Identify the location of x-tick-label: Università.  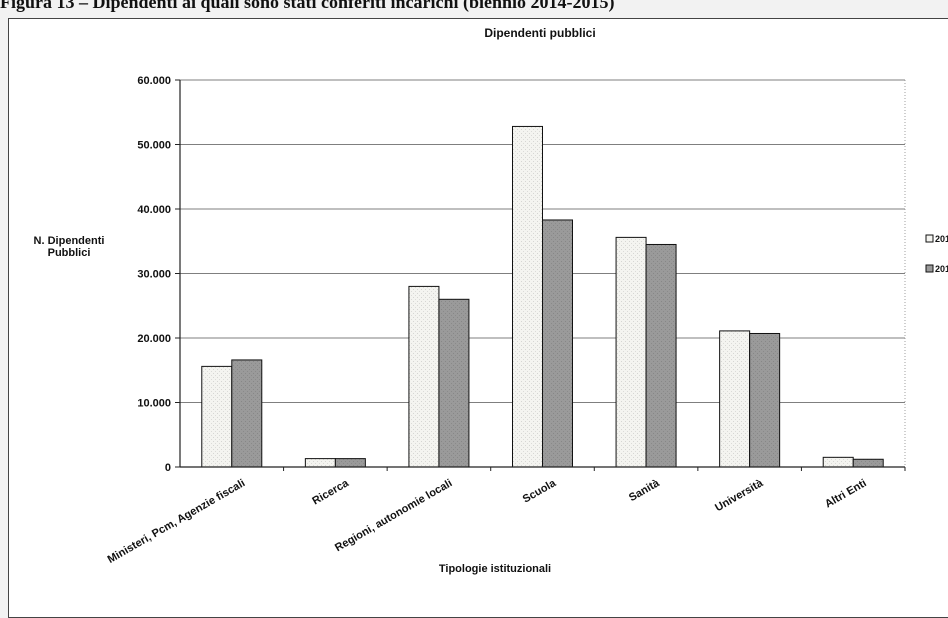
(739, 495).